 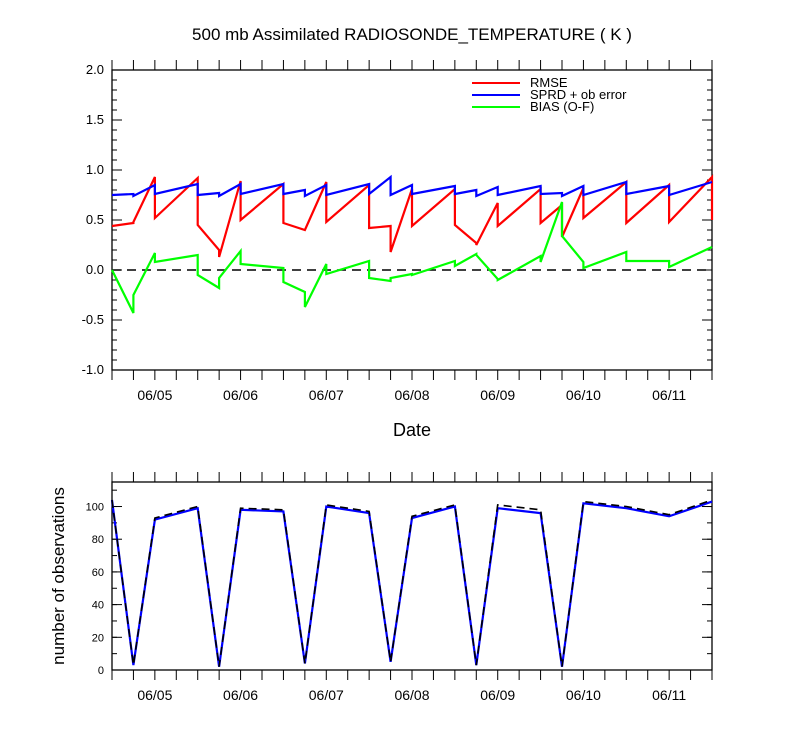 I want to click on y-tick-label: 0.0, so click(x=95, y=269).